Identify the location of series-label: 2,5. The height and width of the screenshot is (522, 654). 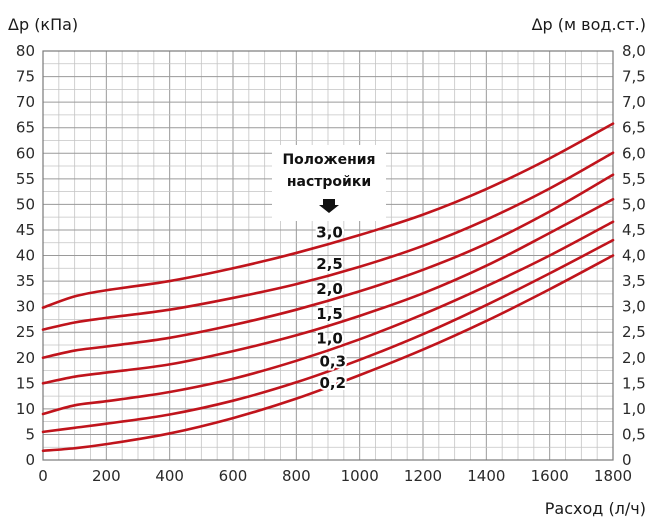
(329, 264).